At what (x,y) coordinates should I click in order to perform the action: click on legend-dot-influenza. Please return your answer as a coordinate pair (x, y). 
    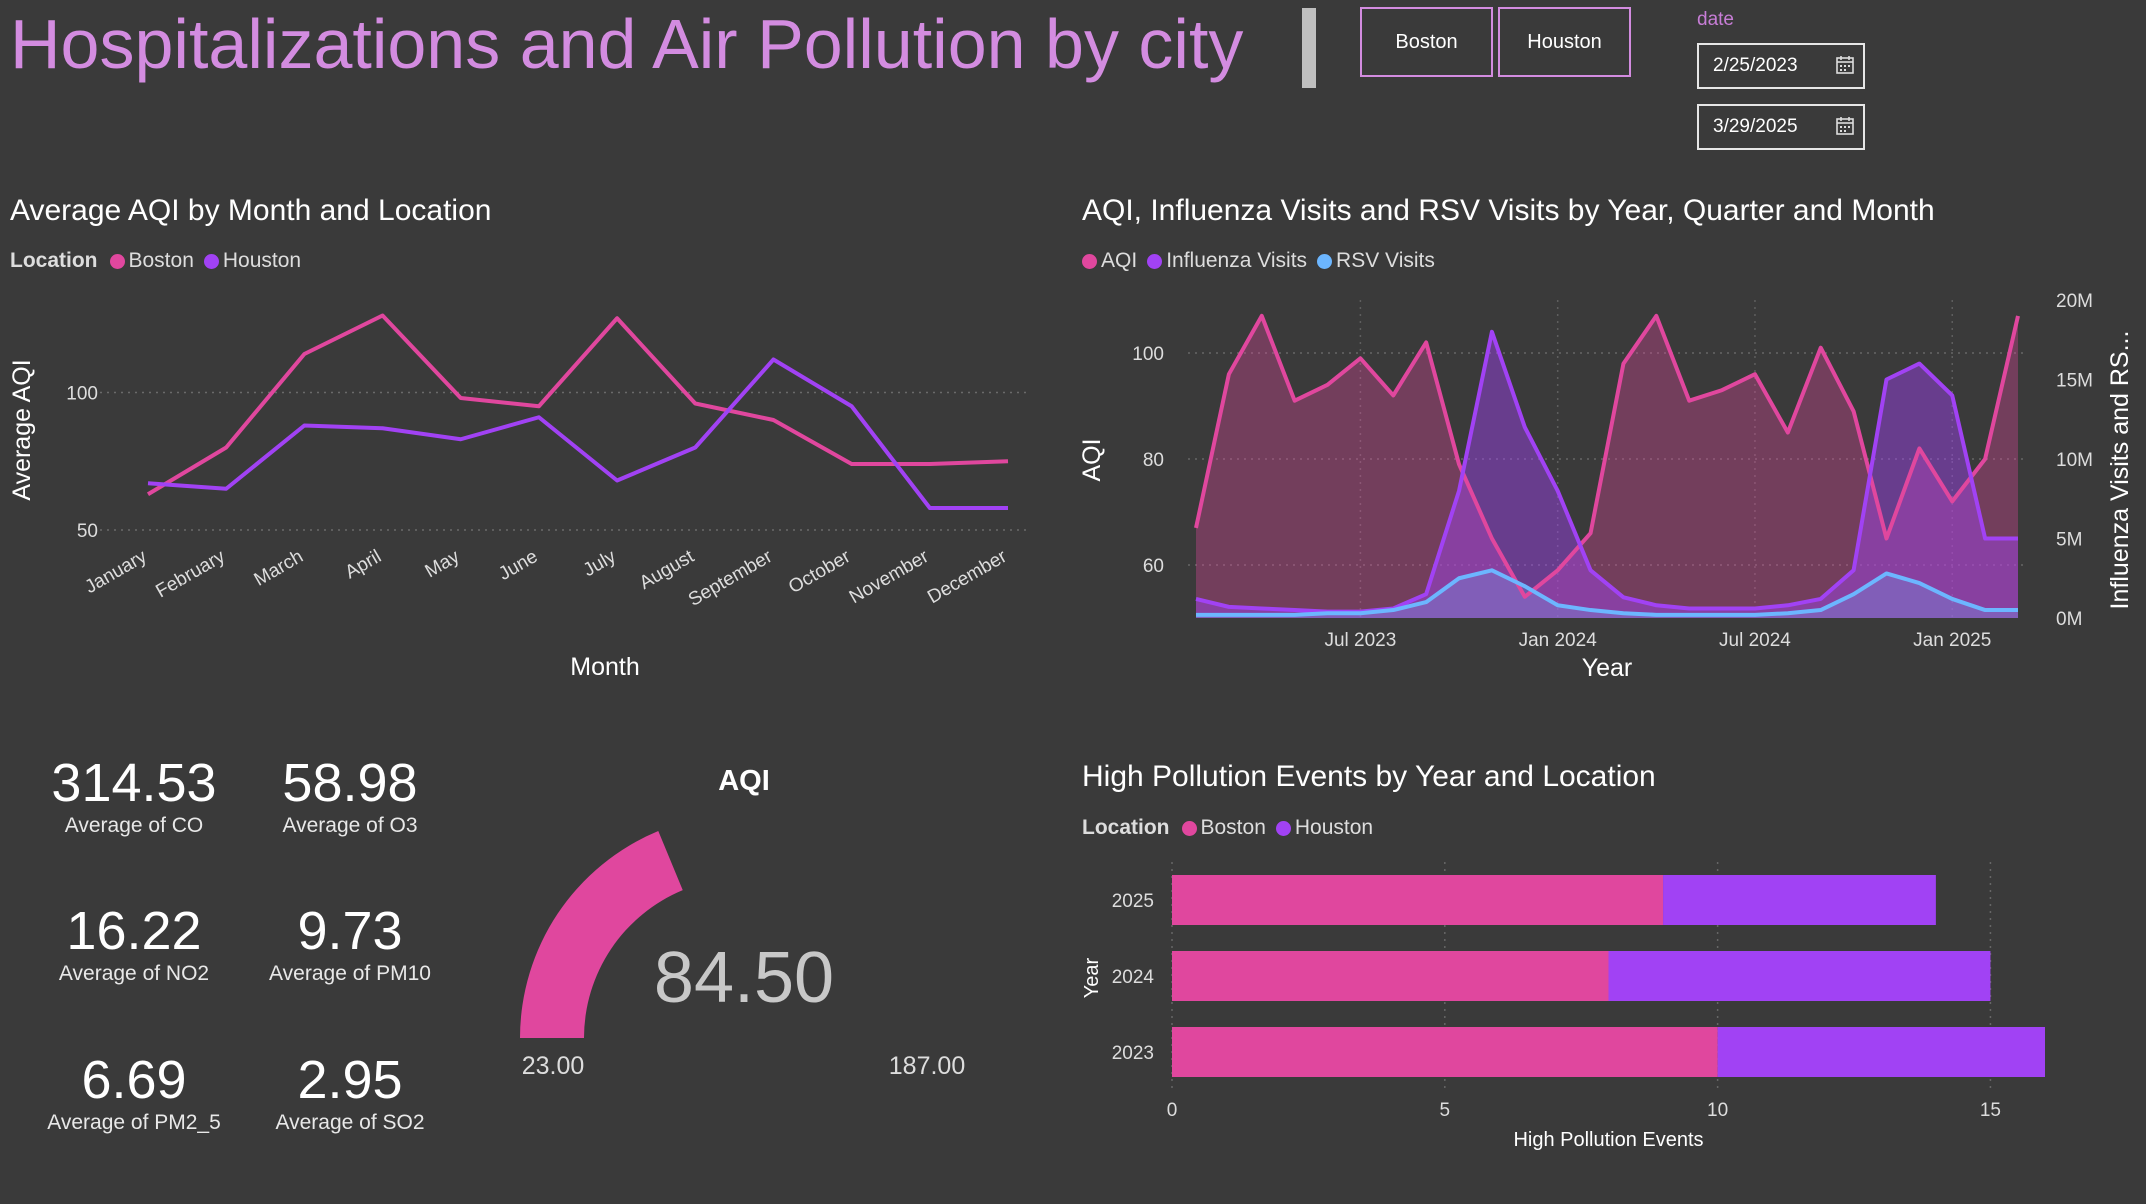
    Looking at the image, I should click on (1155, 261).